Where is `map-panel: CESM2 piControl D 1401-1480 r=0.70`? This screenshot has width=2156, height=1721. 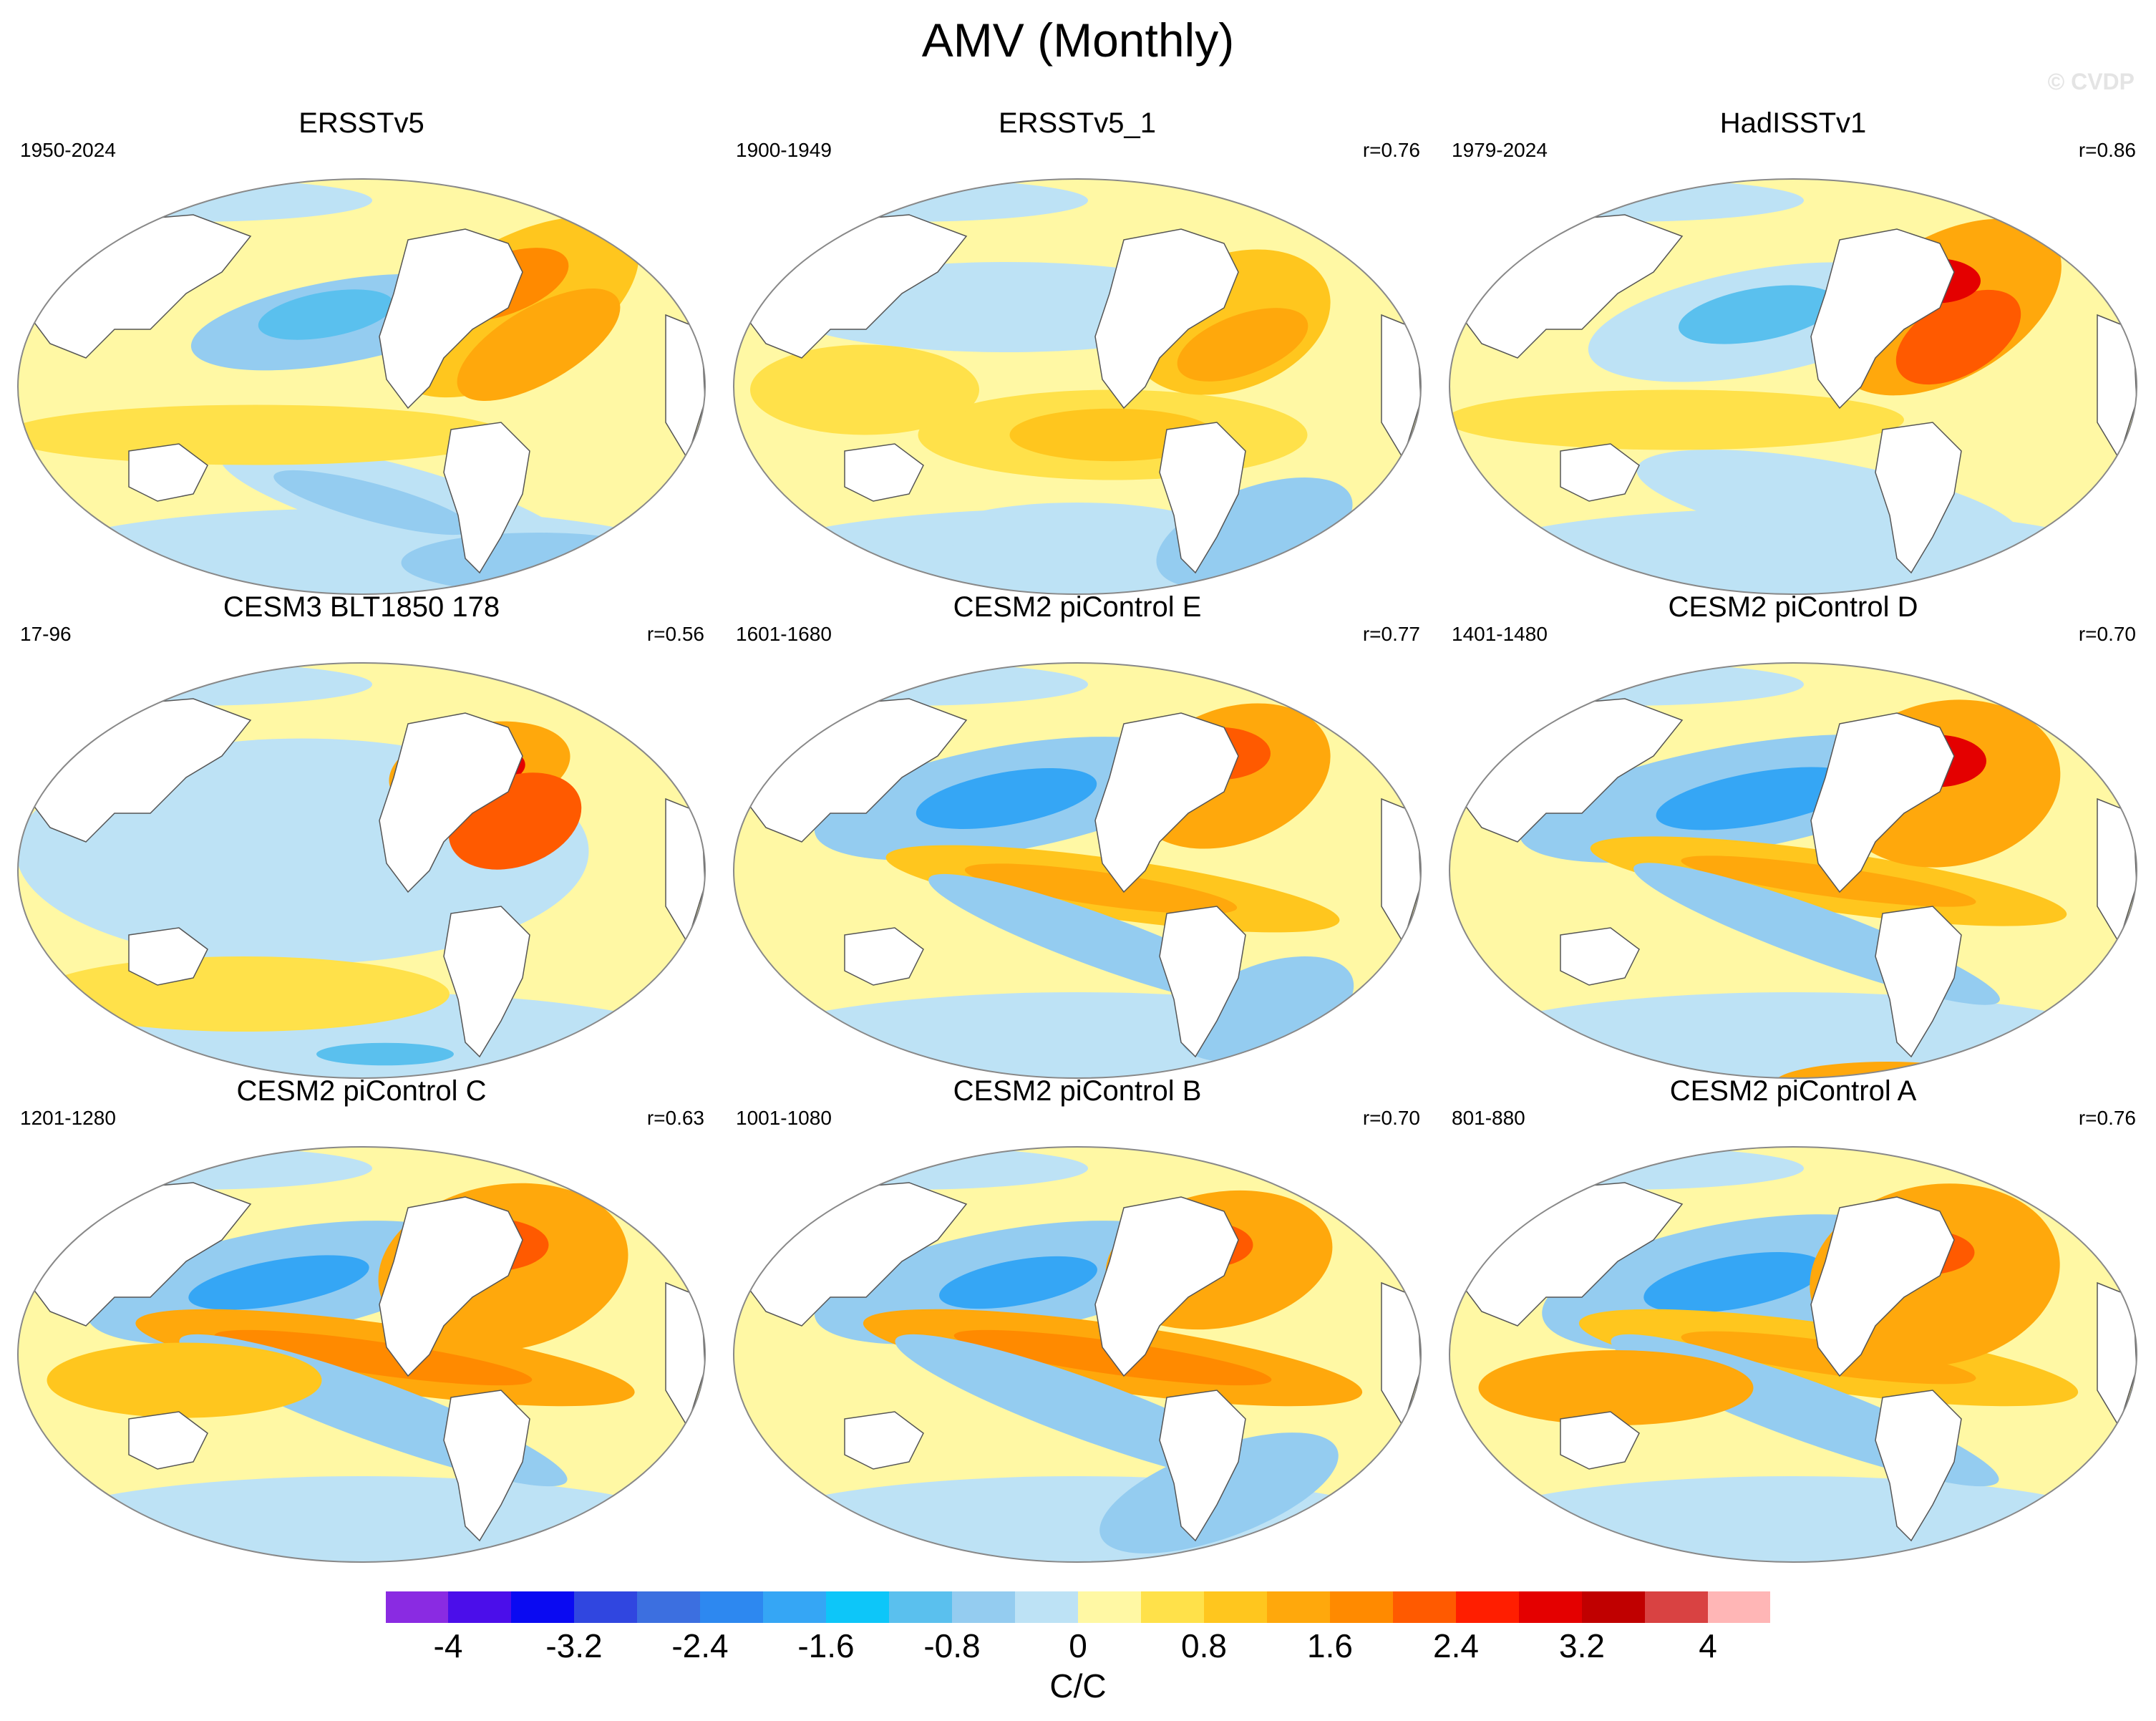
map-panel: CESM2 piControl D 1401-1480 r=0.70 is located at coordinates (1793, 835).